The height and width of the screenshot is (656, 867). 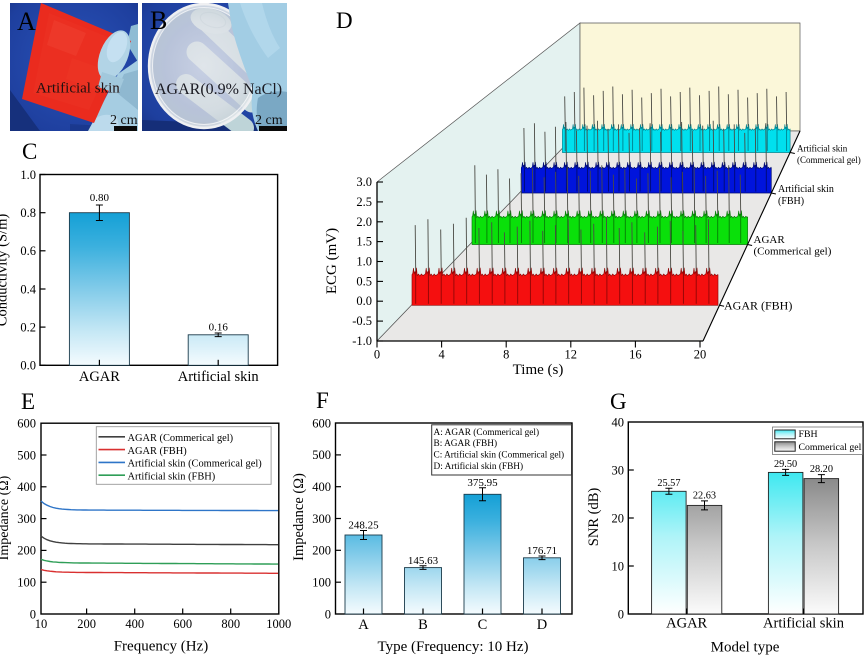 What do you see at coordinates (322, 400) in the screenshot?
I see `svg-text: F` at bounding box center [322, 400].